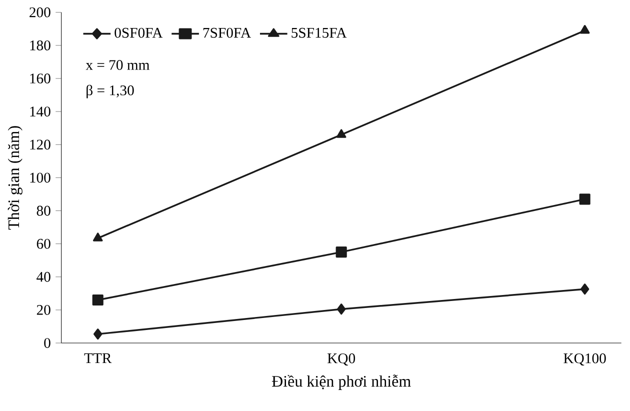  Describe the element at coordinates (15, 178) in the screenshot. I see `y-axis-title: Thời gian (năm)` at that location.